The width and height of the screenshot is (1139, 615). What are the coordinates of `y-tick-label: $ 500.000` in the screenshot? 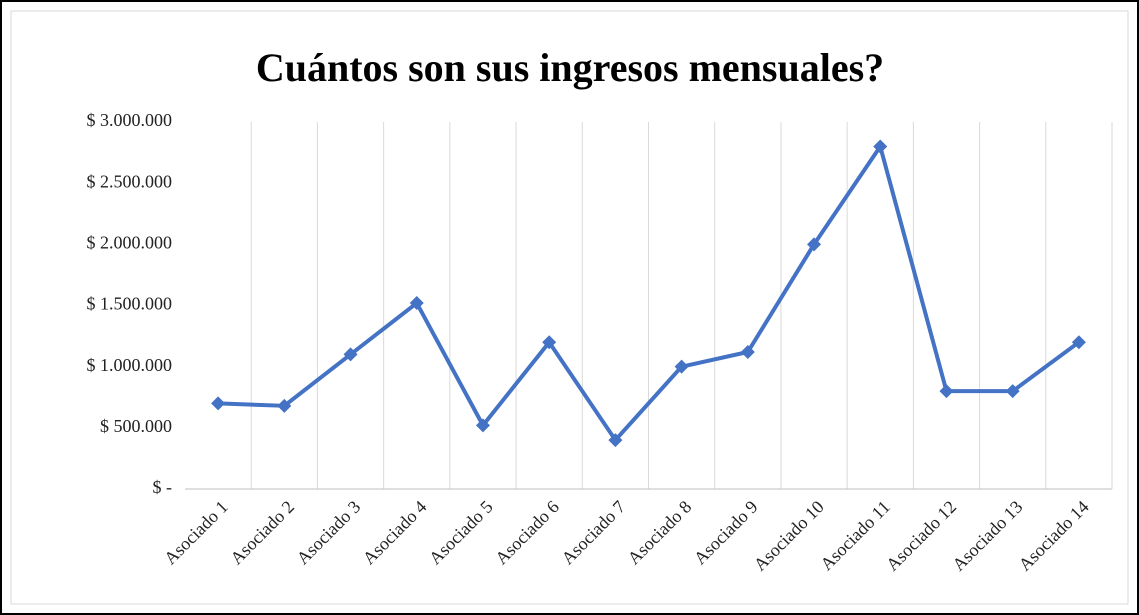 It's located at (136, 426).